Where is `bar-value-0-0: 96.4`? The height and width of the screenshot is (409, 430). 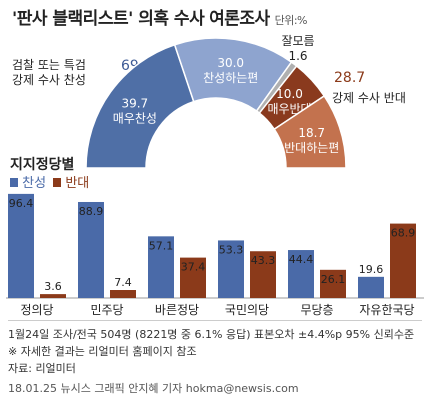
bar-value-0-0: 96.4 is located at coordinates (21, 203).